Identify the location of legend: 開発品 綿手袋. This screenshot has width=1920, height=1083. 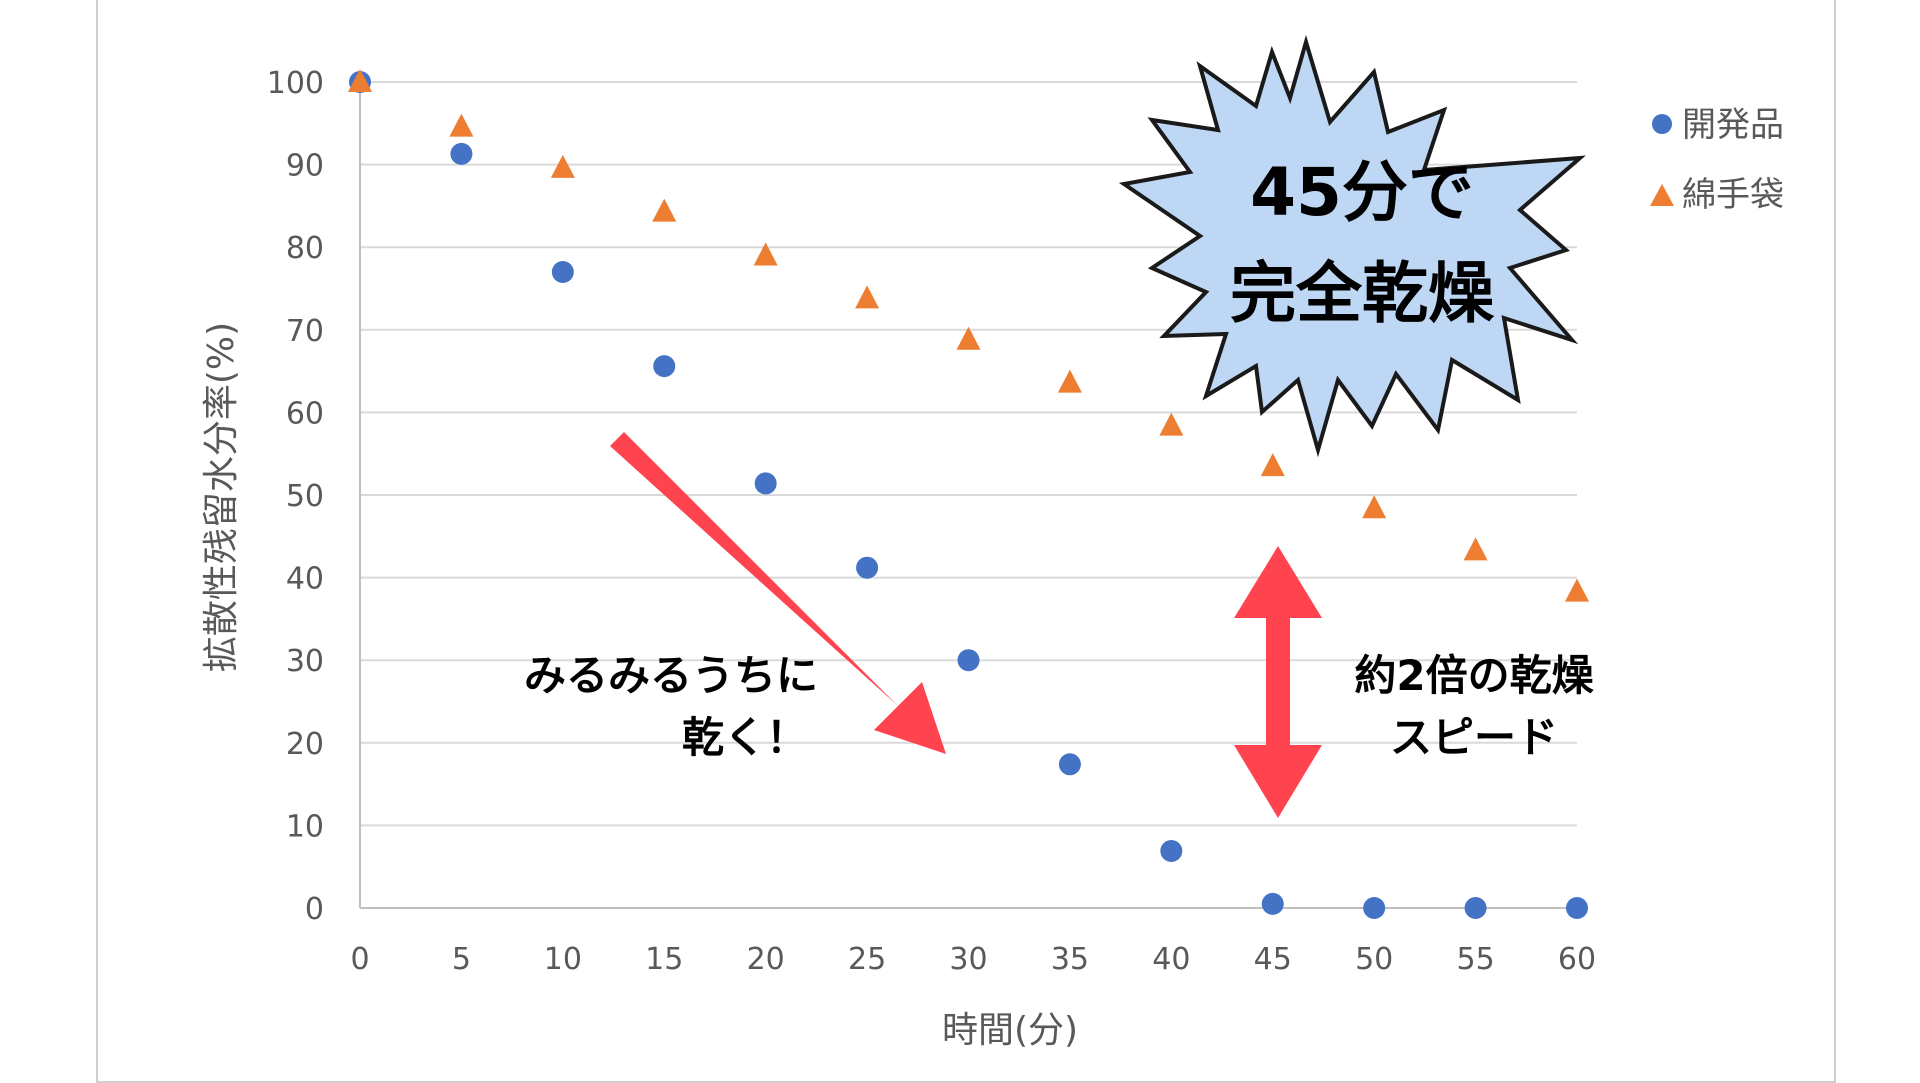
(1717, 160).